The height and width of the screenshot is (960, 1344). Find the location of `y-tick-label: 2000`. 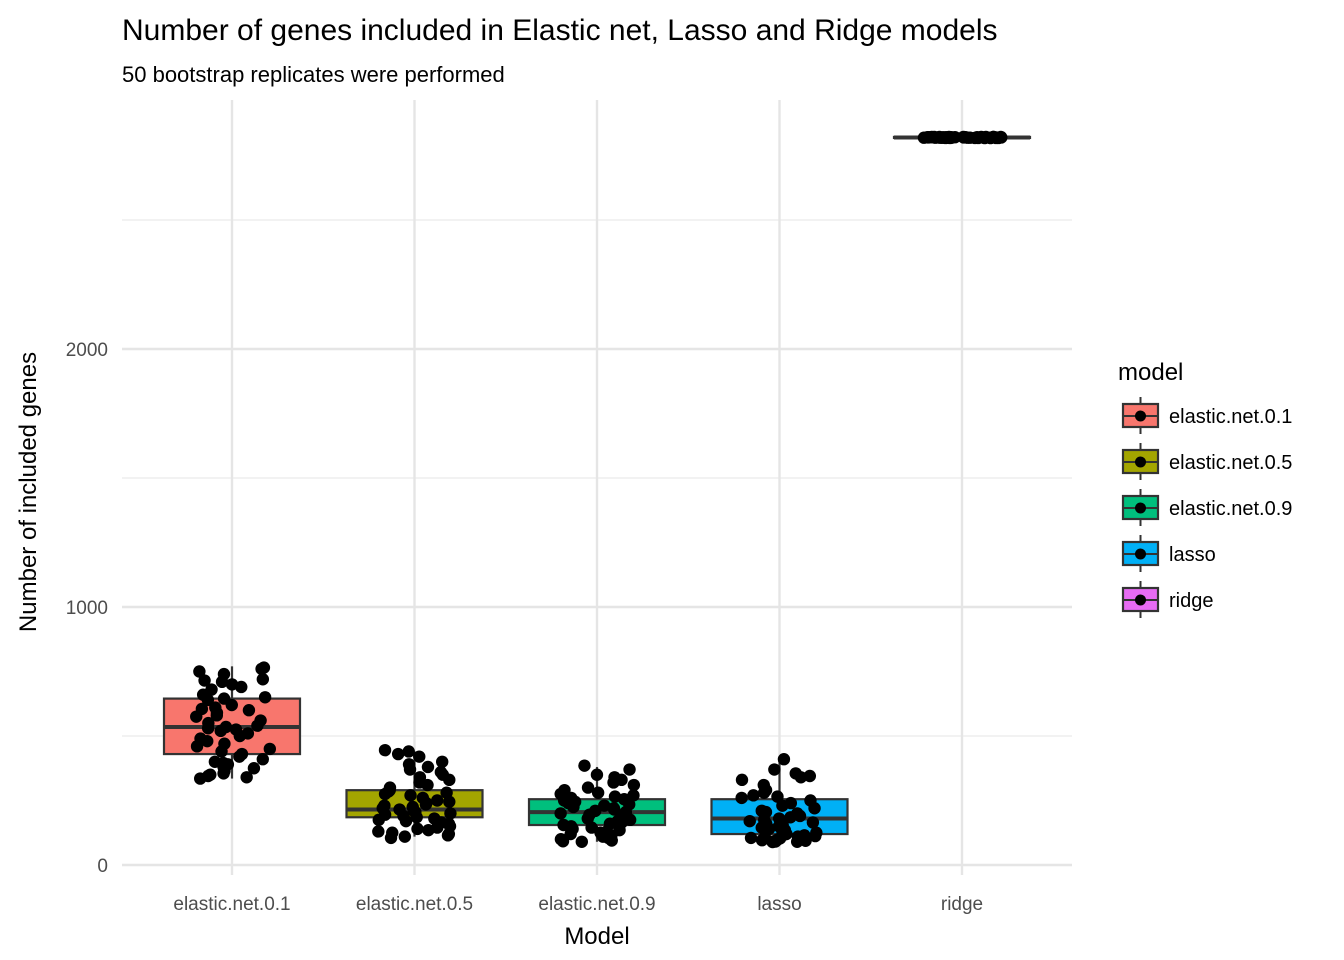

y-tick-label: 2000 is located at coordinates (87, 350).